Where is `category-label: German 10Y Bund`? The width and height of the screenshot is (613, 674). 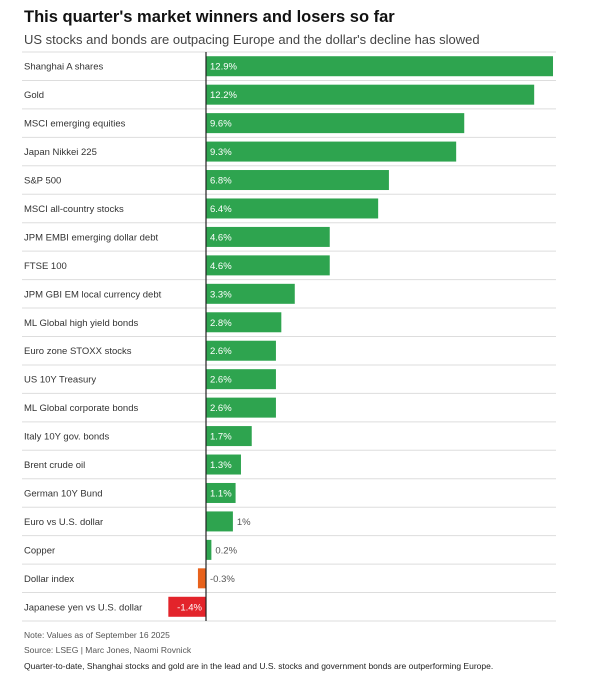 category-label: German 10Y Bund is located at coordinates (63, 493).